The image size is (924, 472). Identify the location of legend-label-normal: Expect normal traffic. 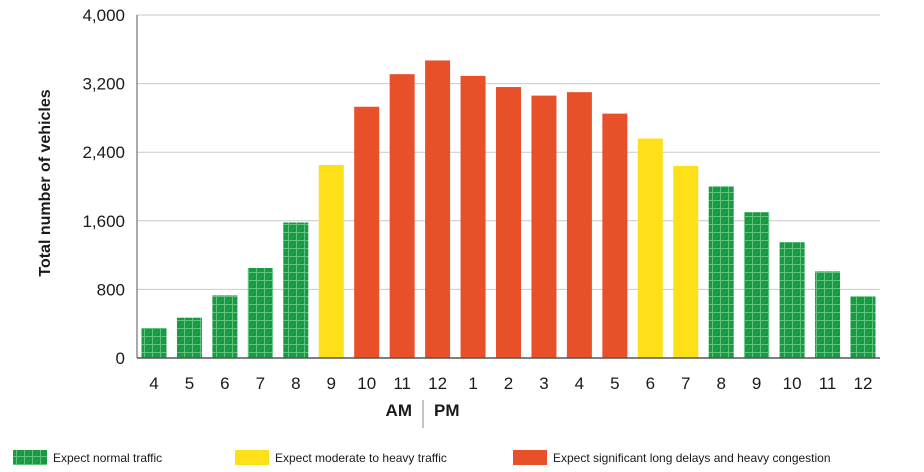
(107, 458).